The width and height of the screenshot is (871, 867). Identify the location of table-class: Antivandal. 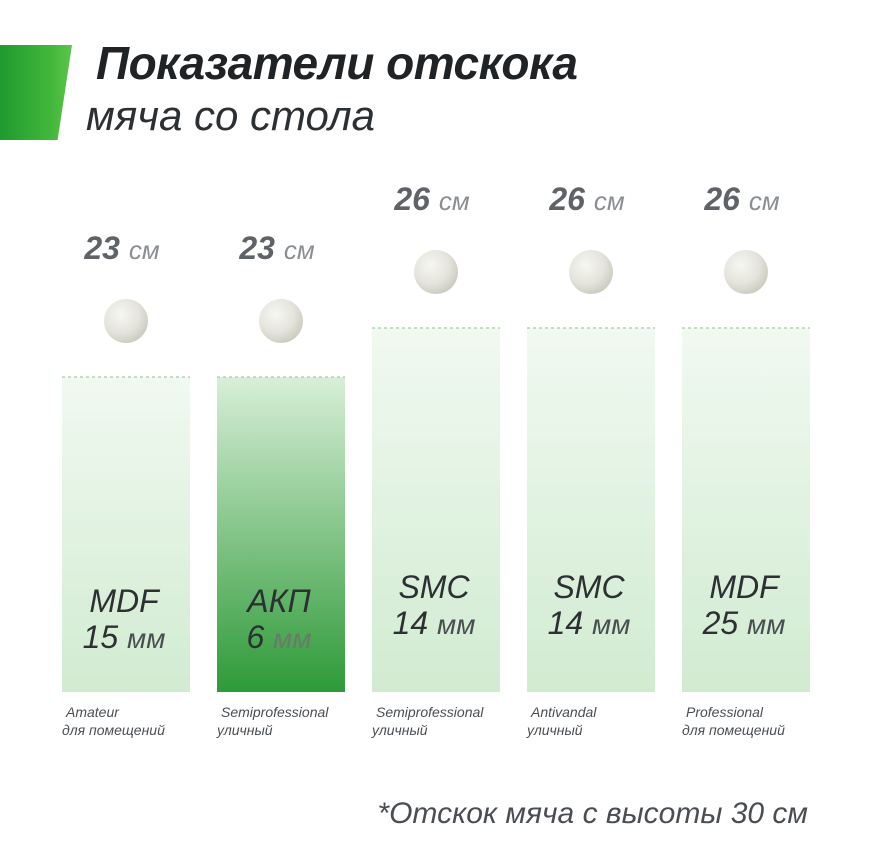
(563, 712).